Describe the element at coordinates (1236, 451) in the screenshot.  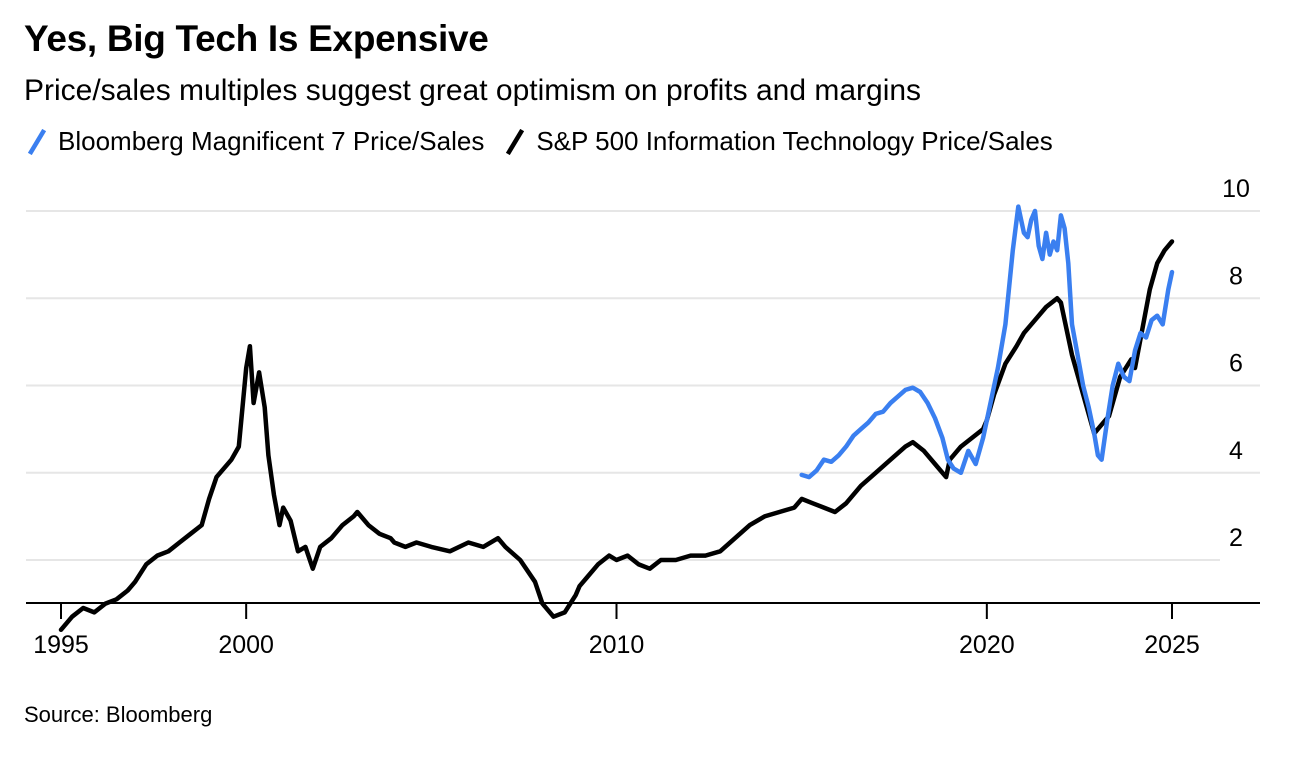
I see `y-tick-label-4: 4` at that location.